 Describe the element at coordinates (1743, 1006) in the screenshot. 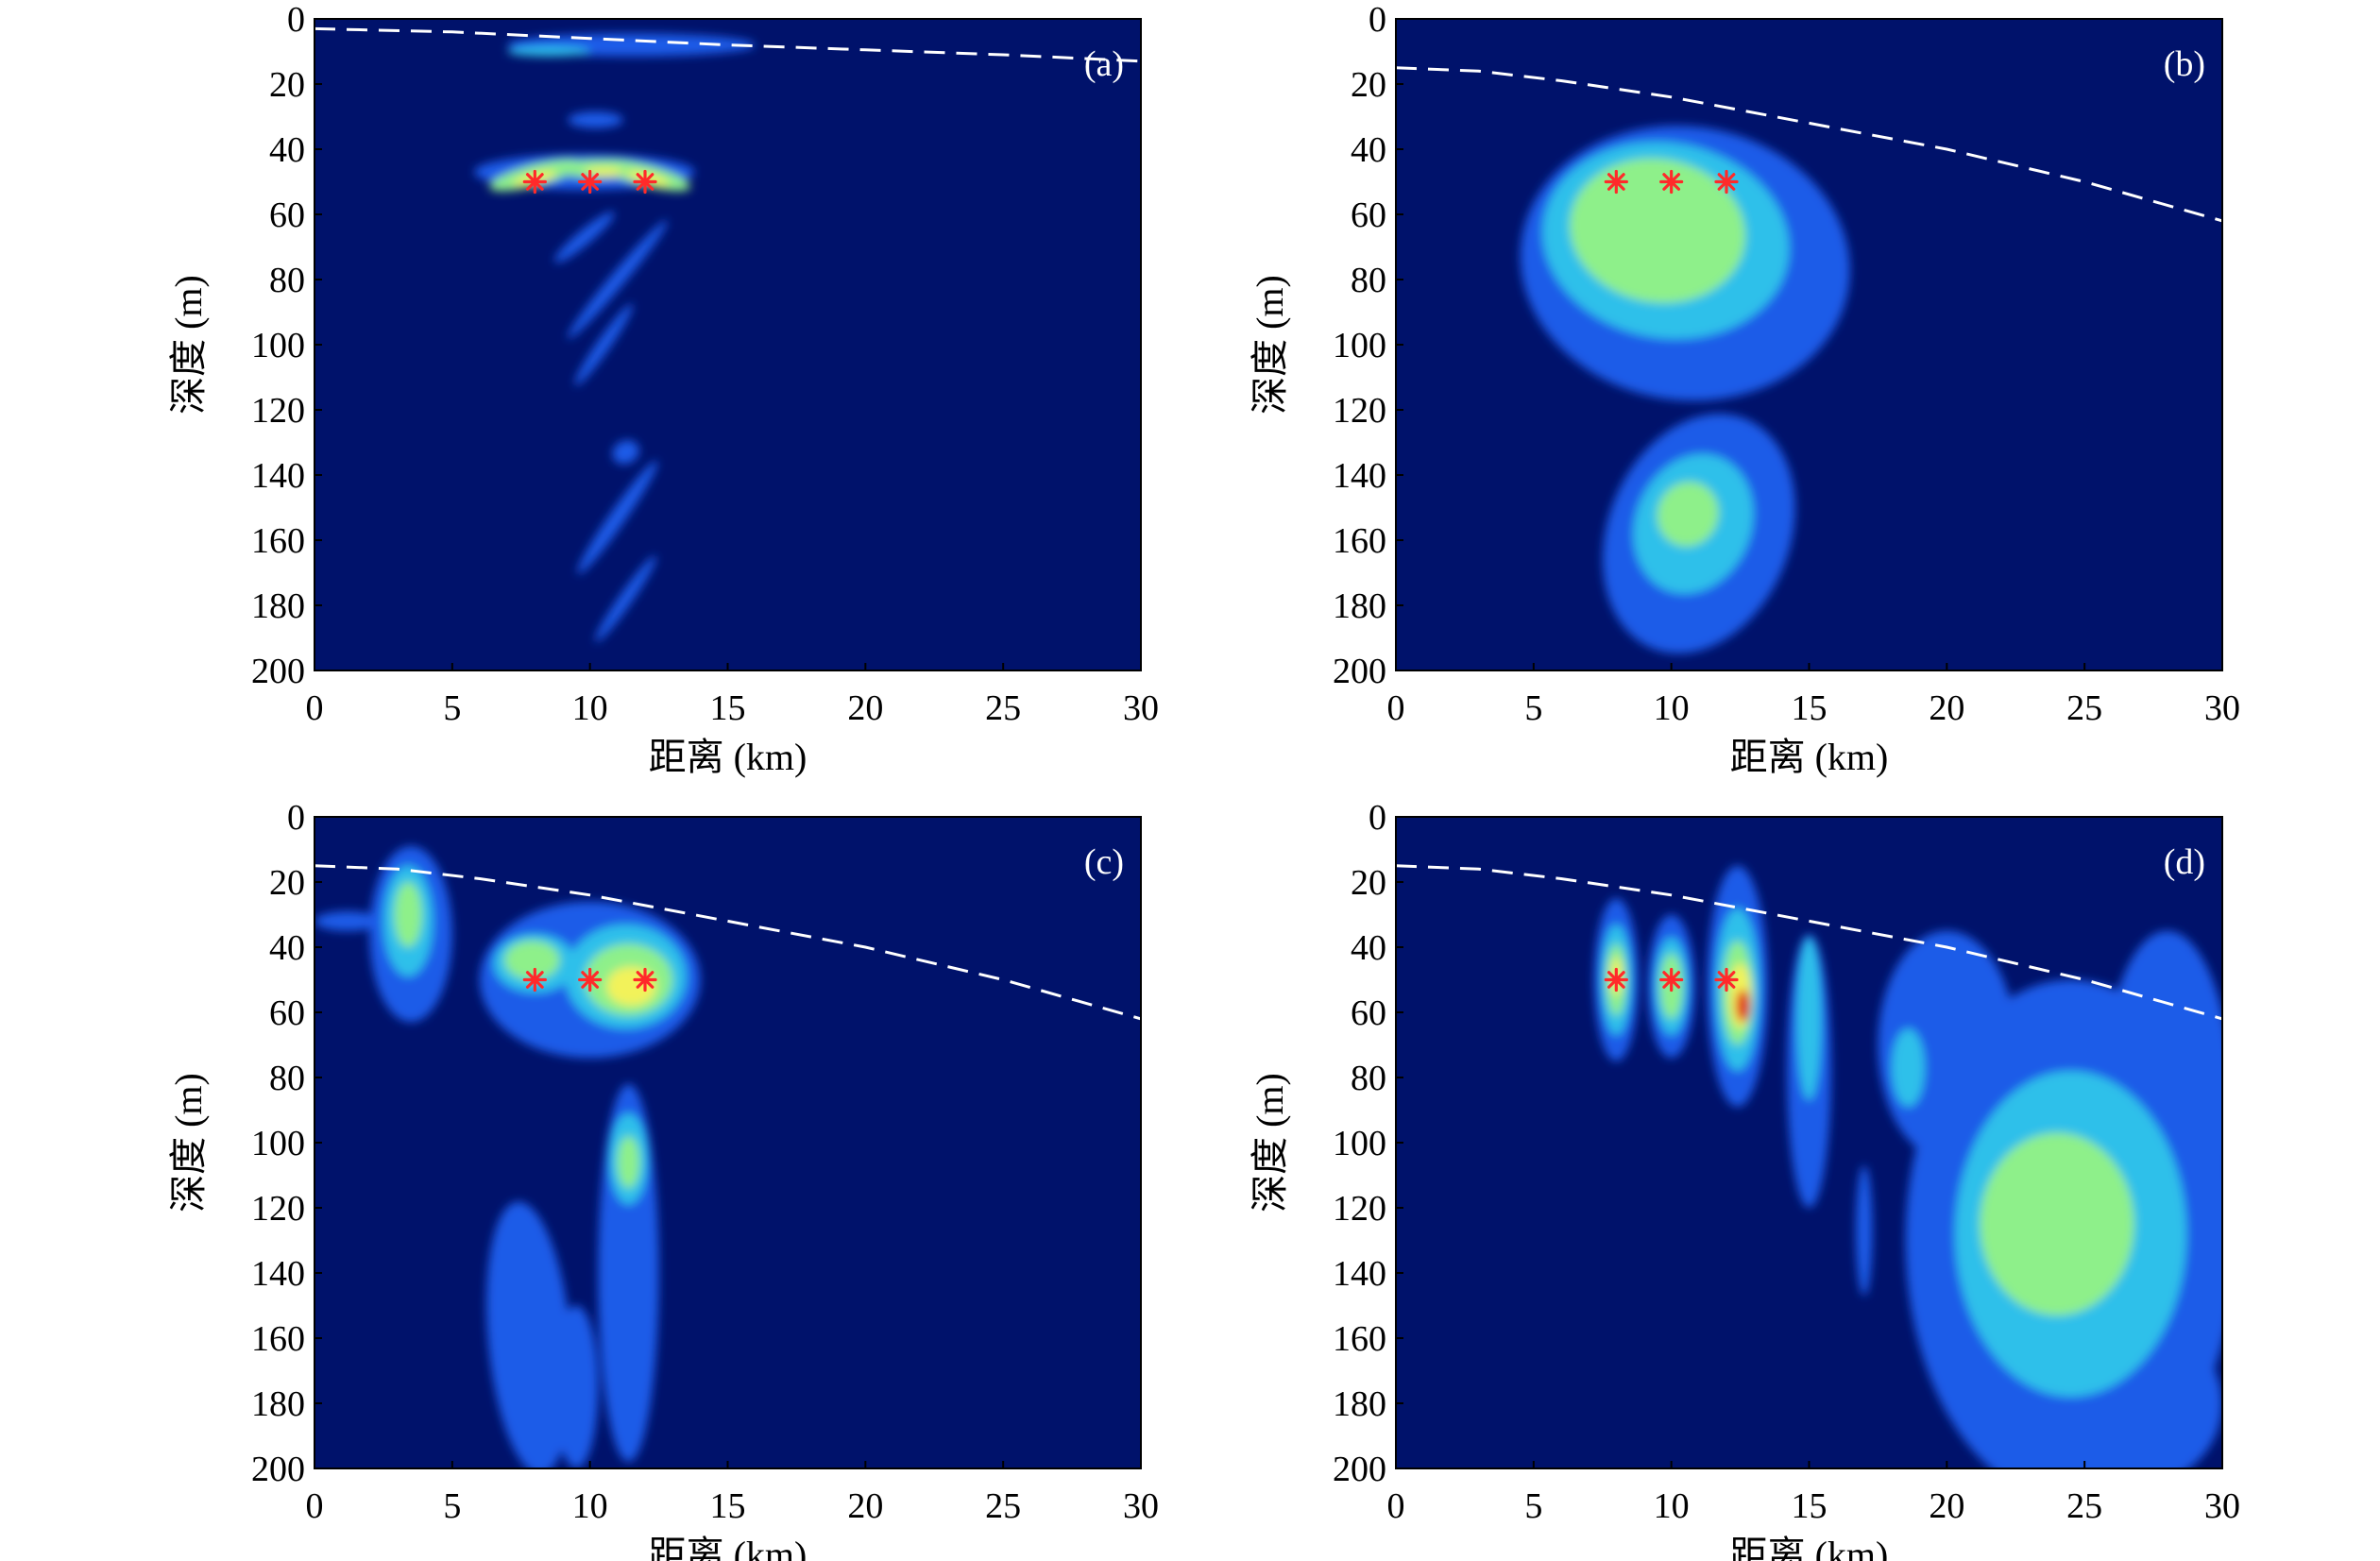

I see `intensity-blob-red` at that location.